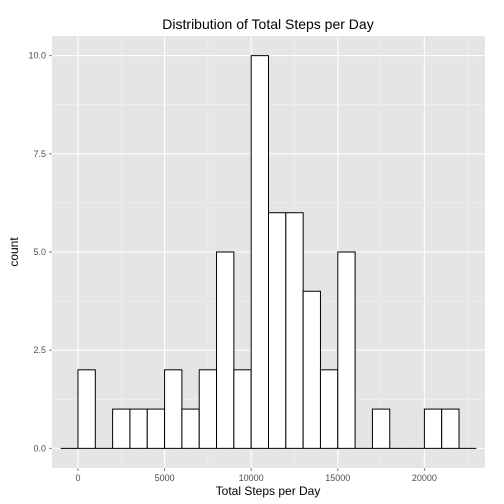  What do you see at coordinates (267, 24) in the screenshot?
I see `chart-title: Distribution of Total Steps per Day` at bounding box center [267, 24].